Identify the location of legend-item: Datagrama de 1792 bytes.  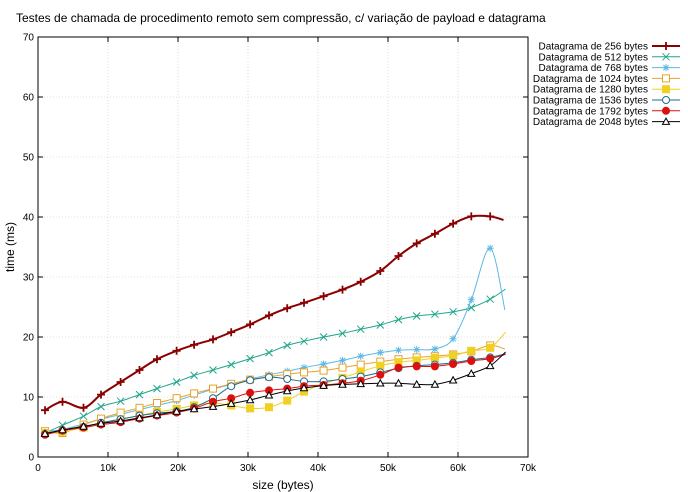
(606, 111).